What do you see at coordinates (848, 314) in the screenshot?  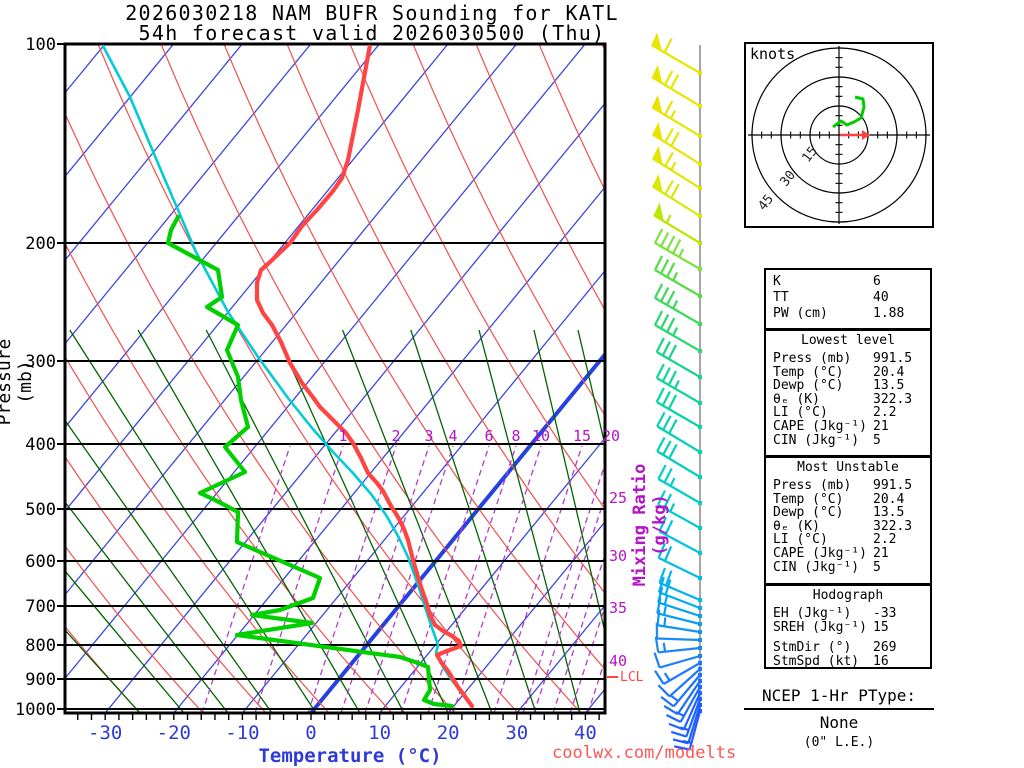 I see `index-row-2: PW (cm) 1.88` at bounding box center [848, 314].